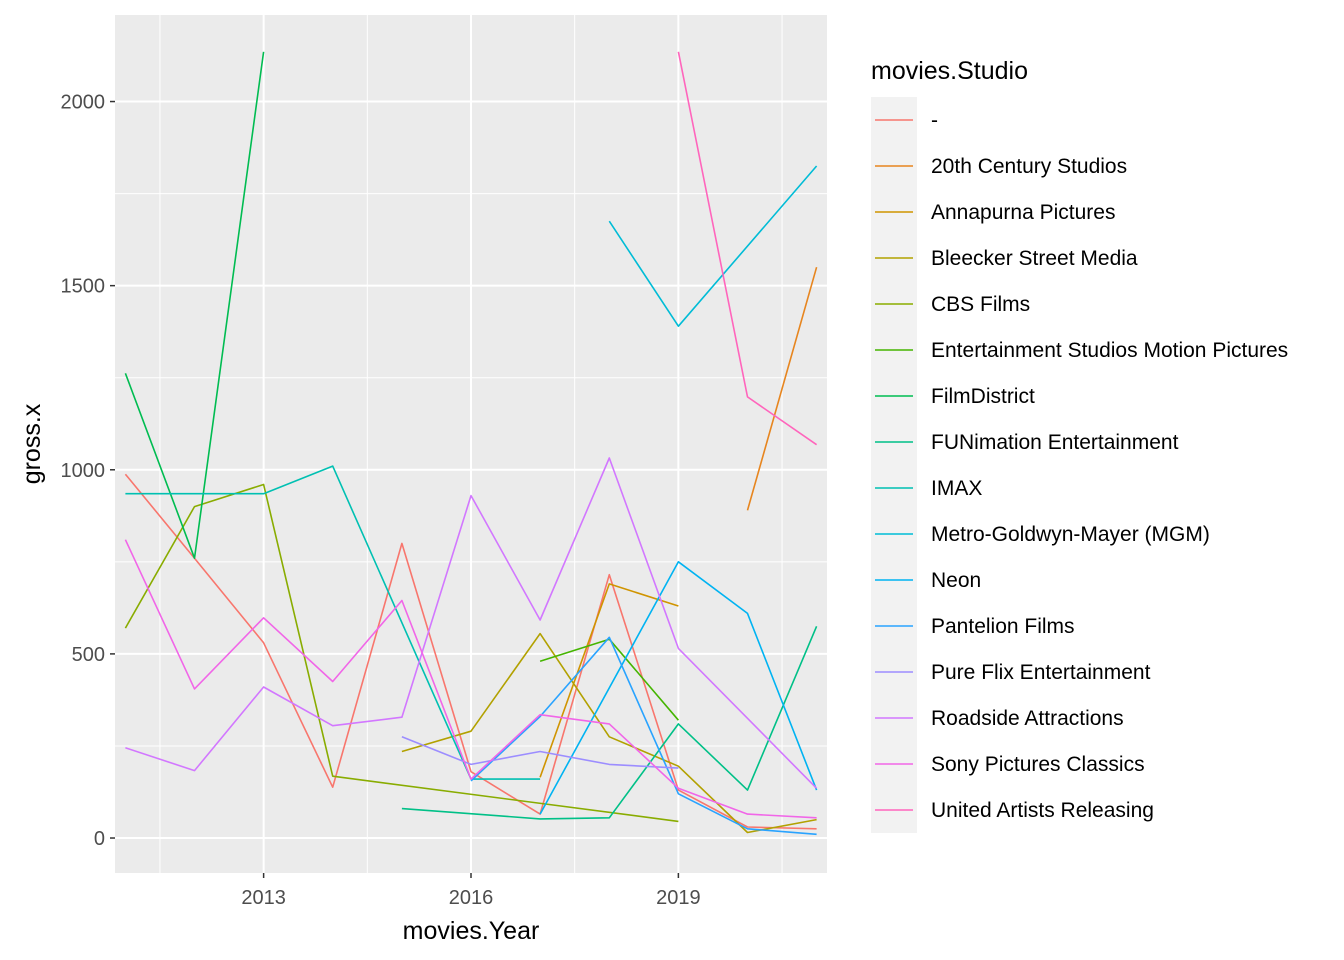 This screenshot has height=960, width=1344. Describe the element at coordinates (263, 898) in the screenshot. I see `x-tick-label: 2013` at that location.